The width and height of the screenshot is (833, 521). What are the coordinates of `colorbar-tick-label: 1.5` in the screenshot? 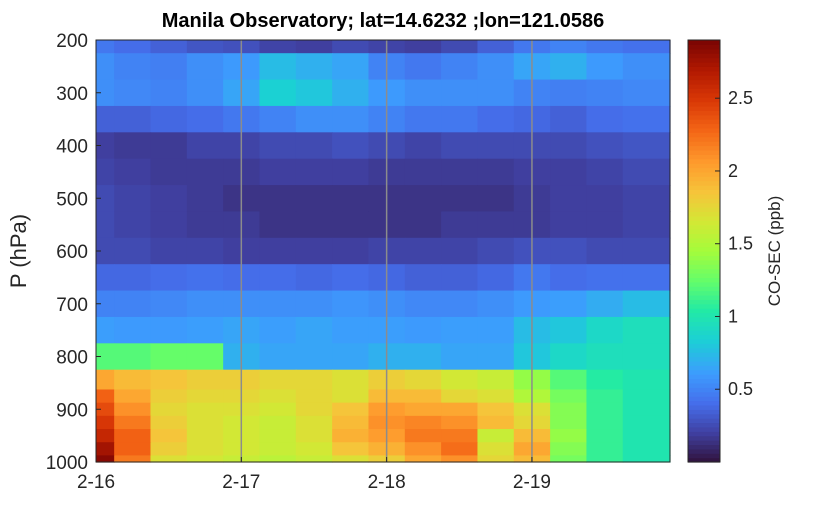 It's located at (740, 244).